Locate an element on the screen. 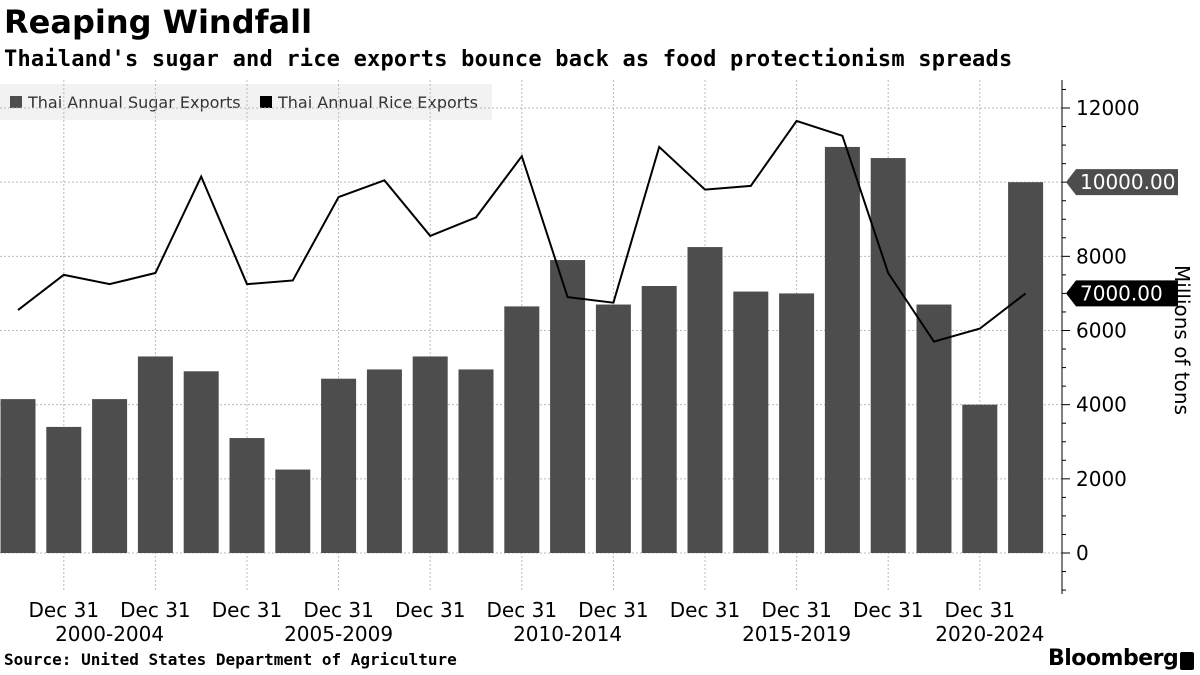 The height and width of the screenshot is (675, 1200). bloomberg-terminal-icon is located at coordinates (1187, 661).